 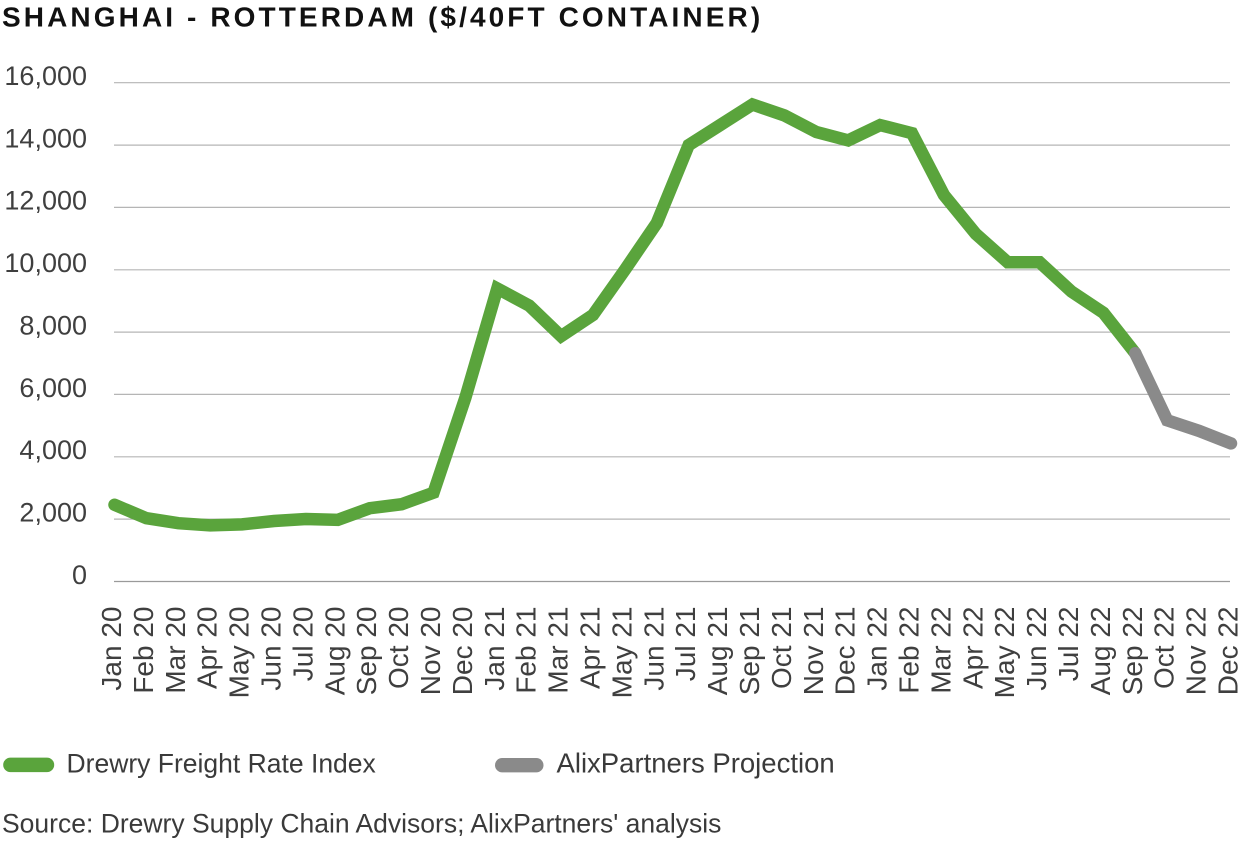 What do you see at coordinates (45, 201) in the screenshot?
I see `svg-text: 12,000` at bounding box center [45, 201].